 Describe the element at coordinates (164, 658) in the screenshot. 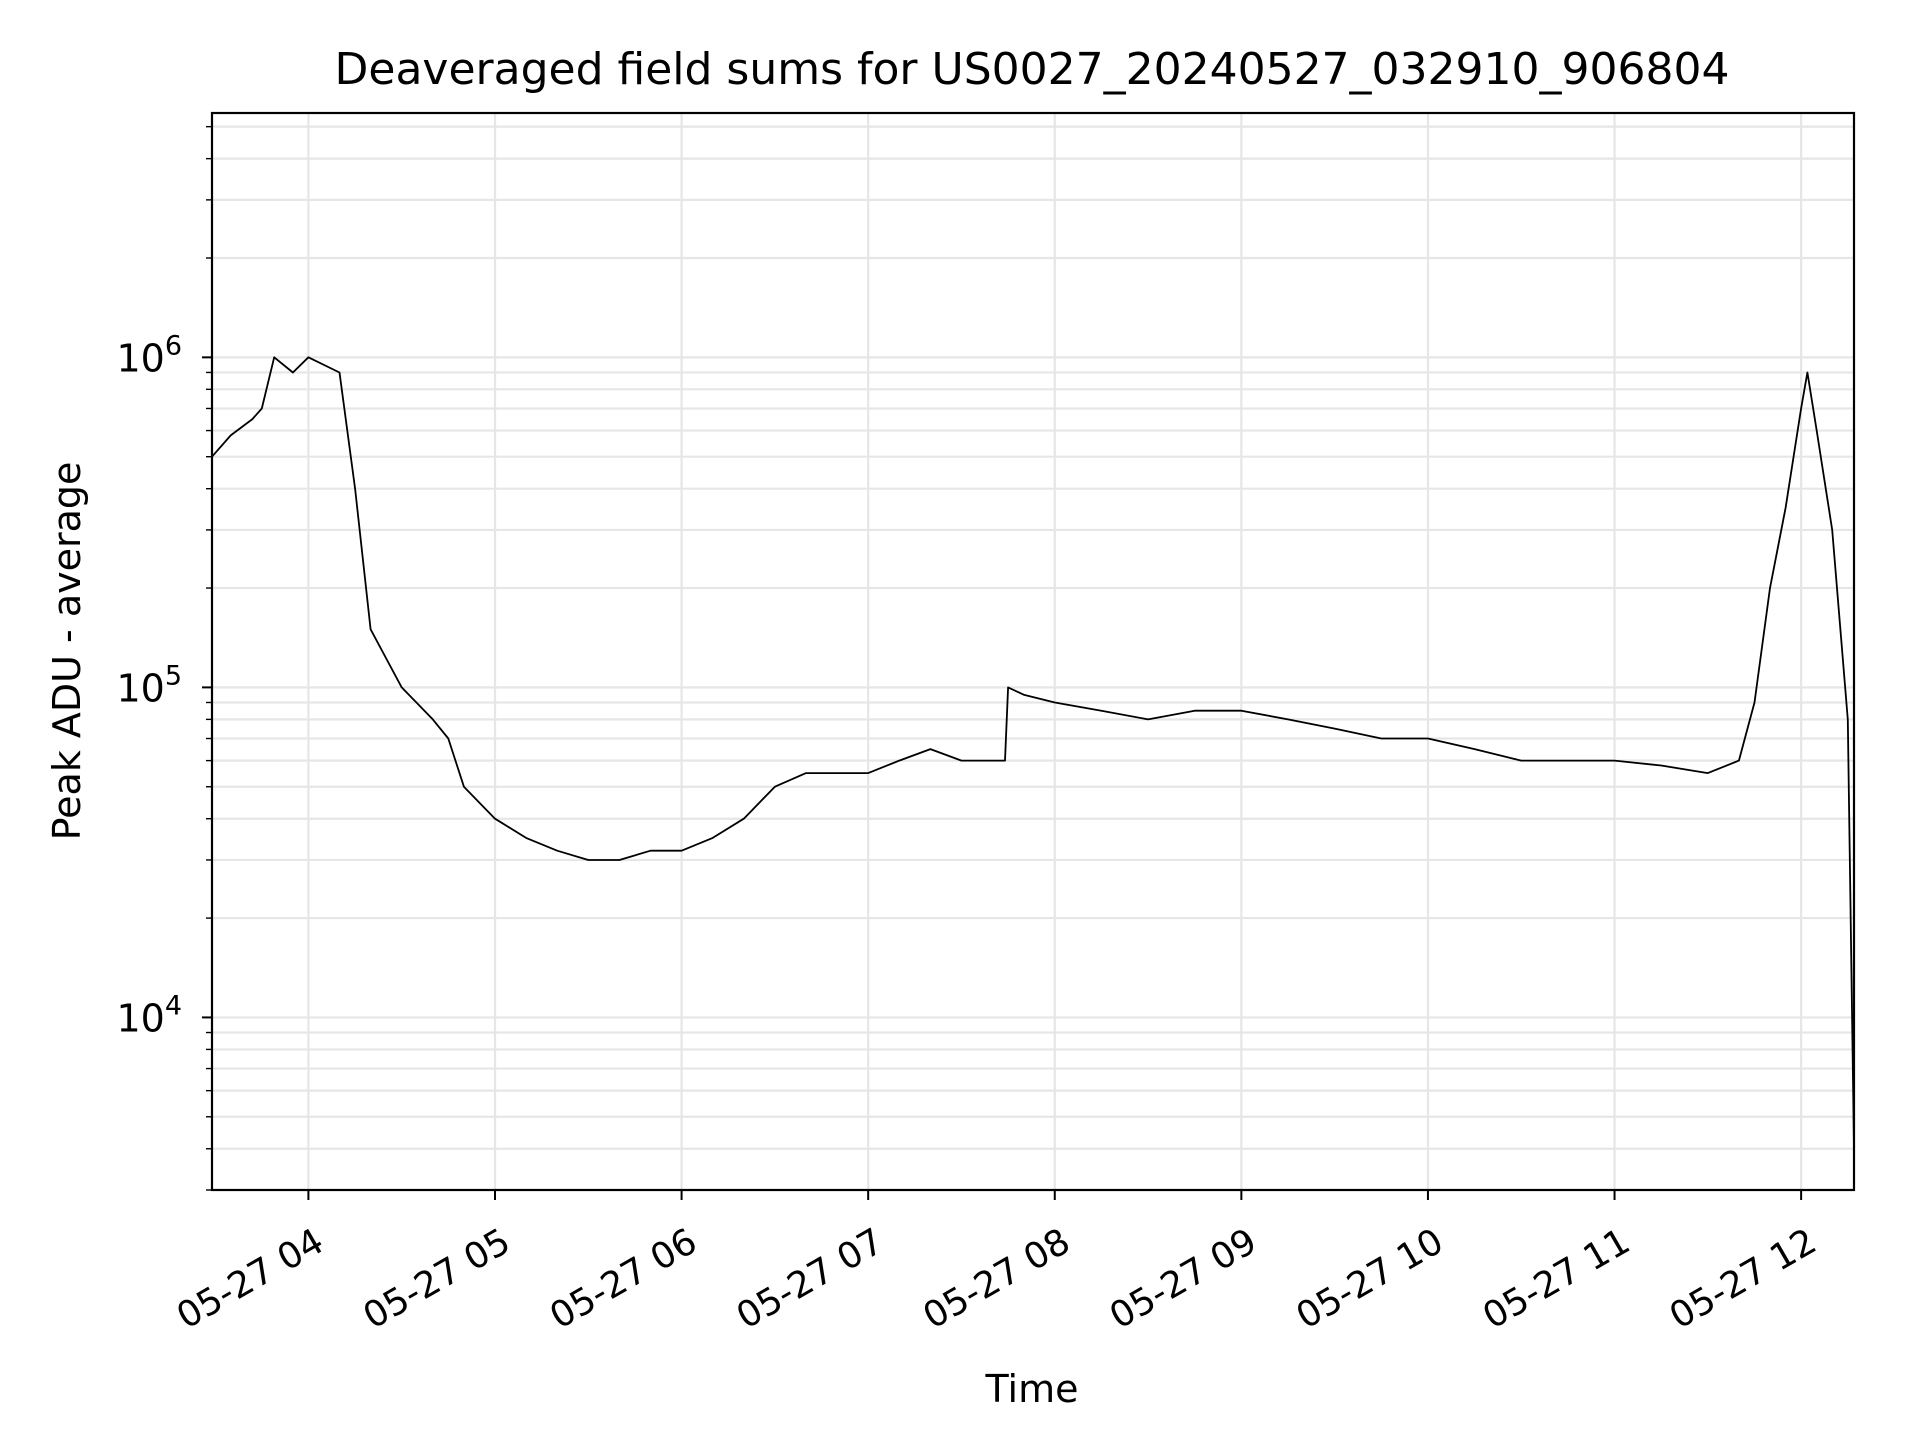

I see `y-axis: 104 105 106` at that location.